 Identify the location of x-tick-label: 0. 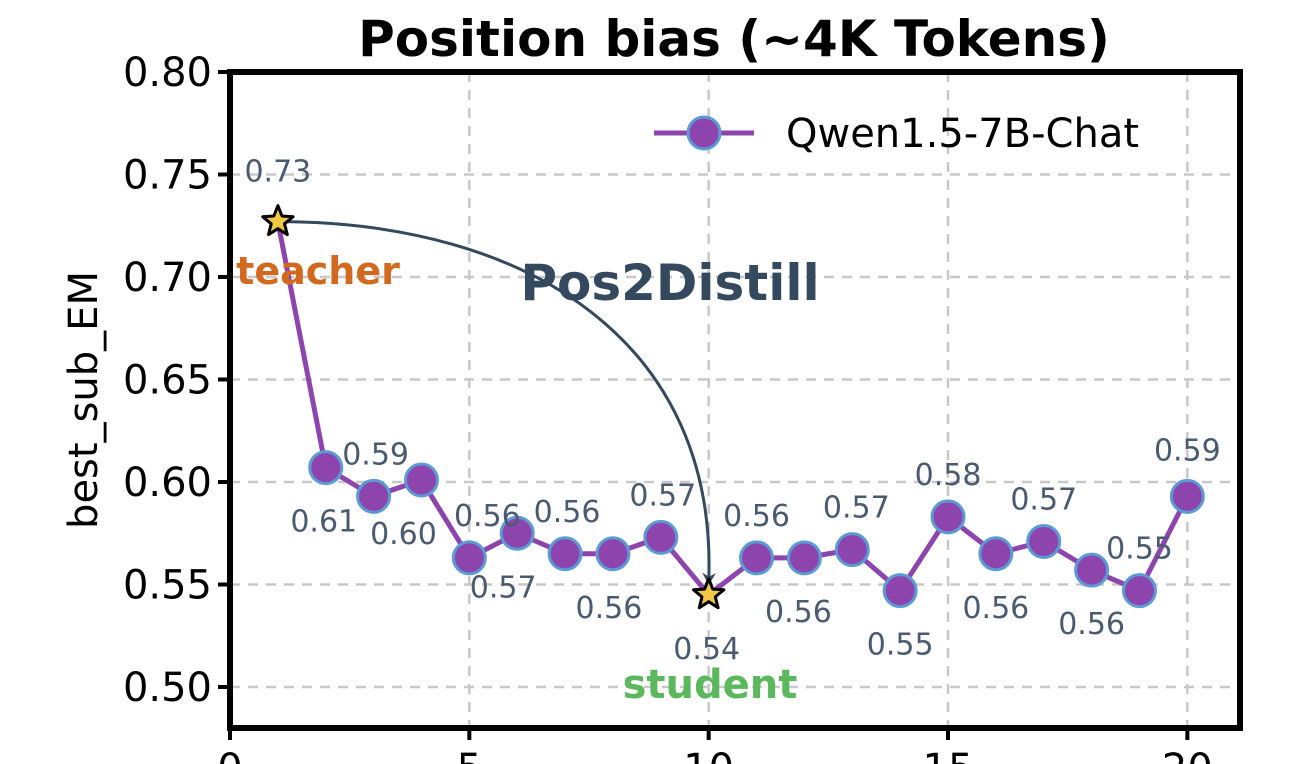
(229, 755).